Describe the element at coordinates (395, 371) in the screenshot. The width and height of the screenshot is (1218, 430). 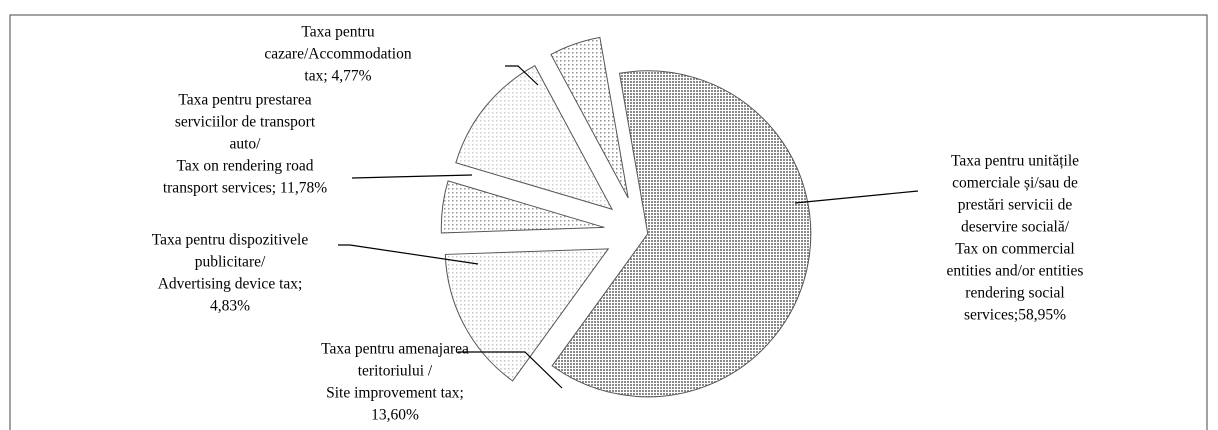
I see `data-label-line: teritoriului /` at that location.